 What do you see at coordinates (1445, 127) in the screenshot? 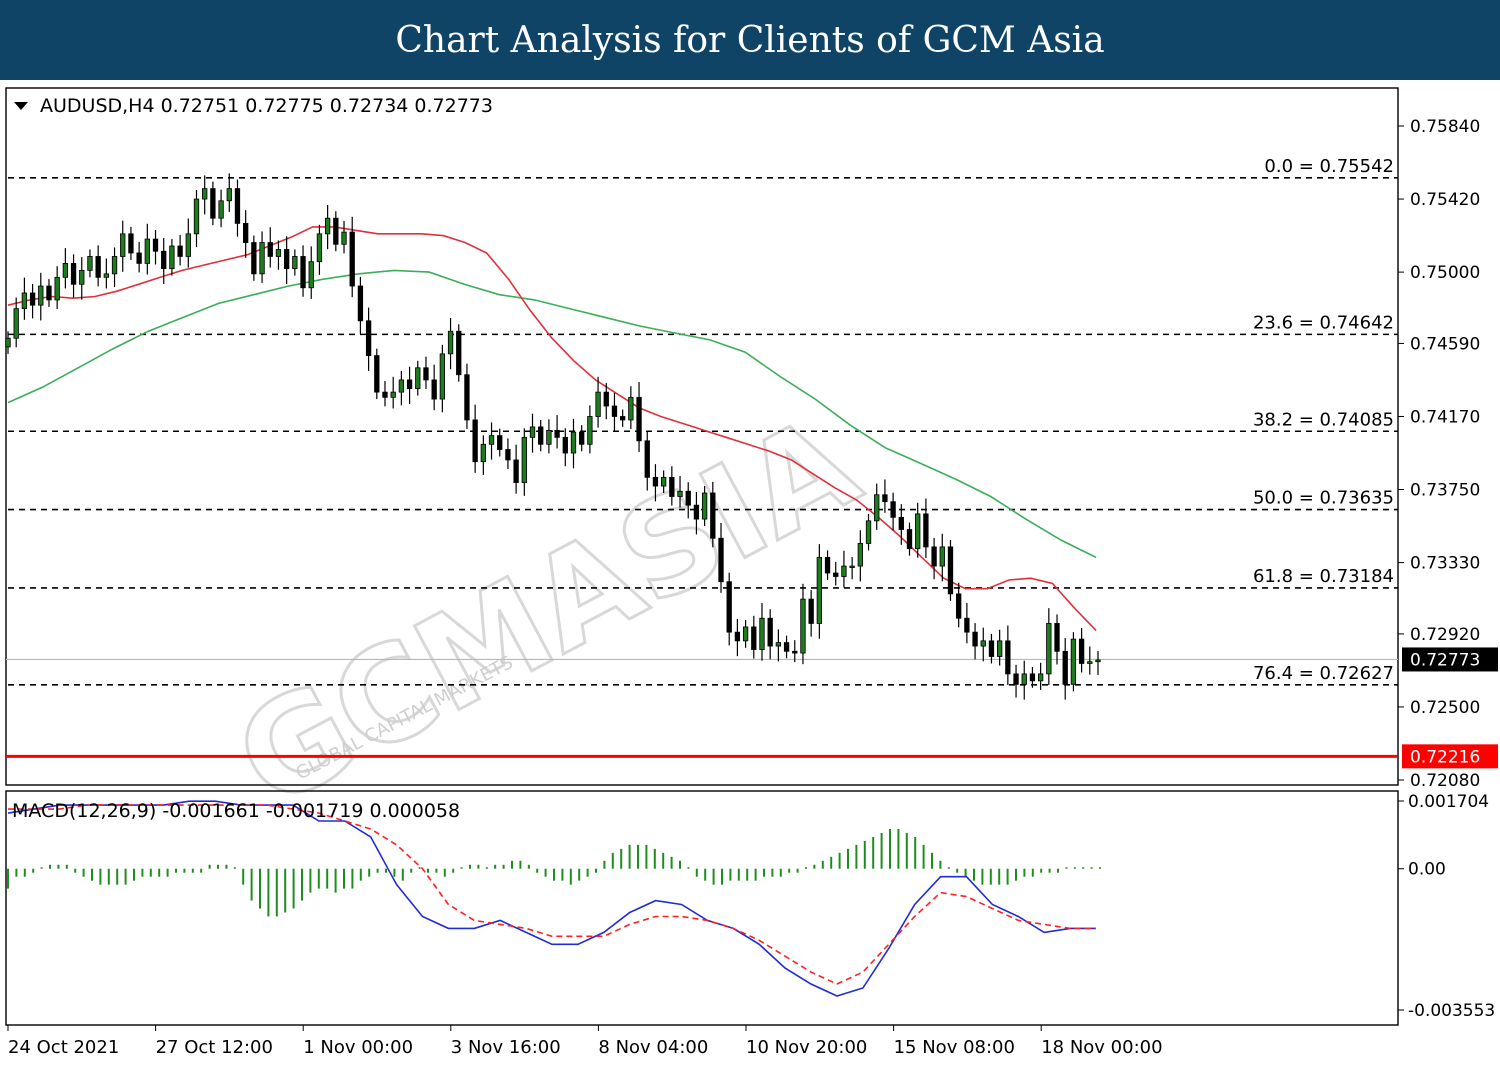
I see `price-axis-label: 0.75840` at bounding box center [1445, 127].